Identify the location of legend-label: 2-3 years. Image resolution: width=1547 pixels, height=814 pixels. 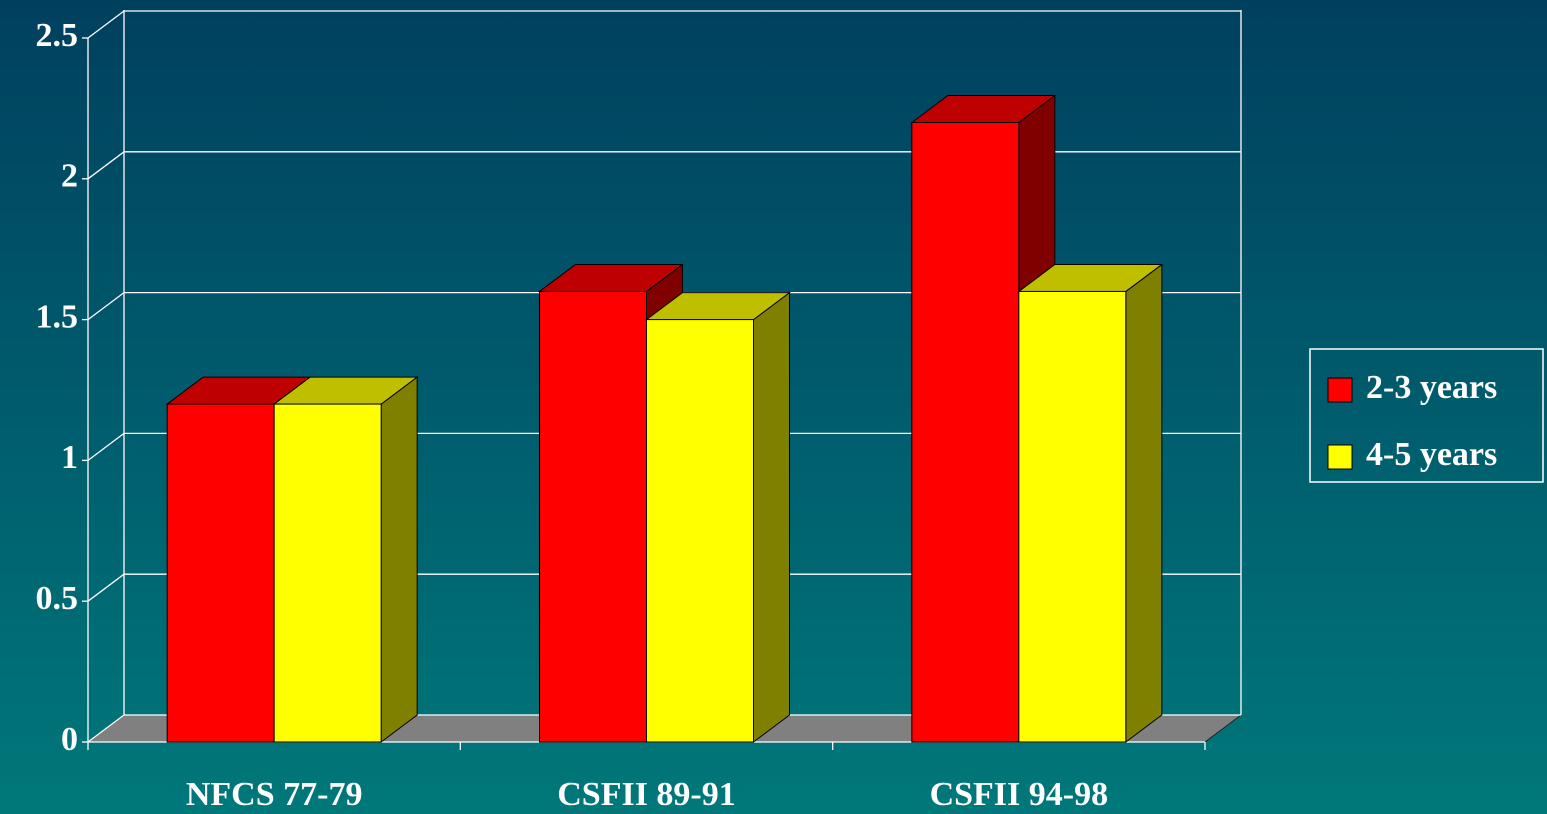
(1431, 387).